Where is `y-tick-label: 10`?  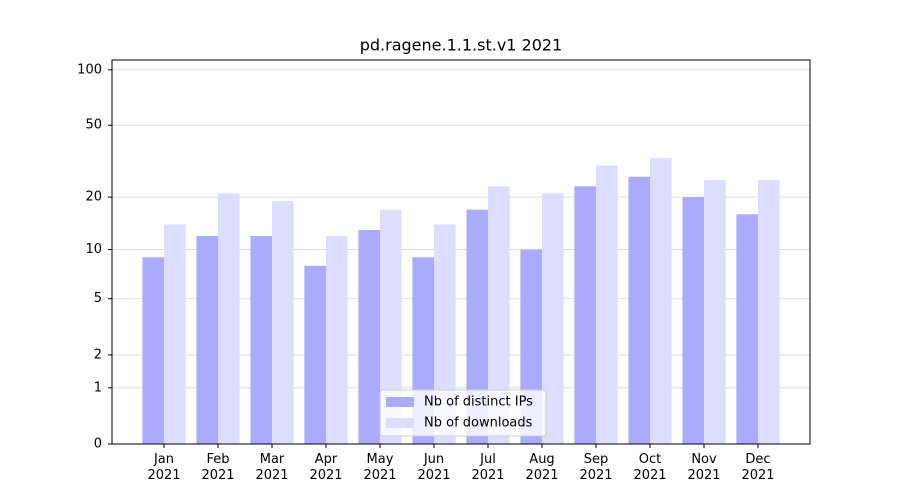 y-tick-label: 10 is located at coordinates (93, 249).